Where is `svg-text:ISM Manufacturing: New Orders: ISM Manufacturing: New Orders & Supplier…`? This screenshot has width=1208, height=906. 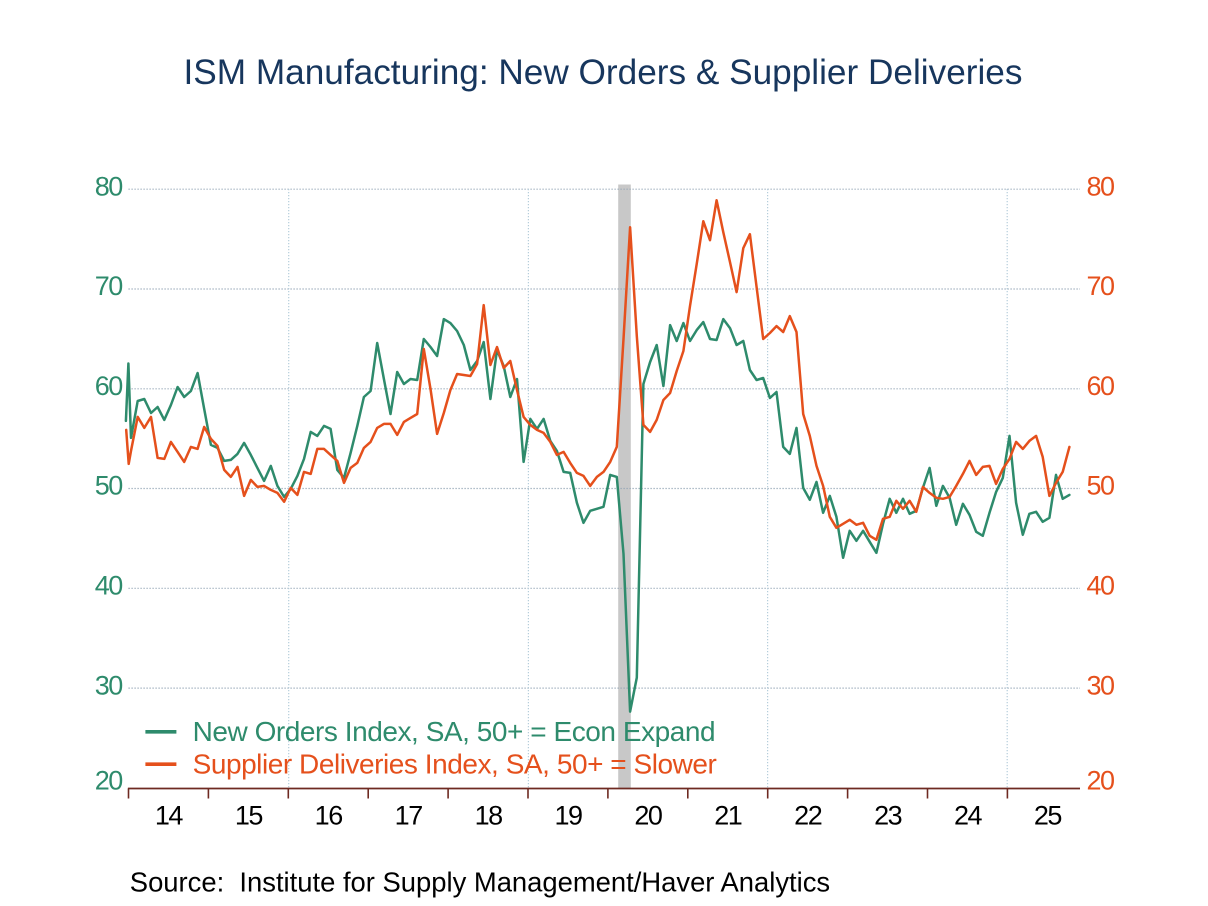
svg-text:ISM Manufacturing: New Orders: ISM Manufacturing: New Orders & Supplier… is located at coordinates (603, 72).